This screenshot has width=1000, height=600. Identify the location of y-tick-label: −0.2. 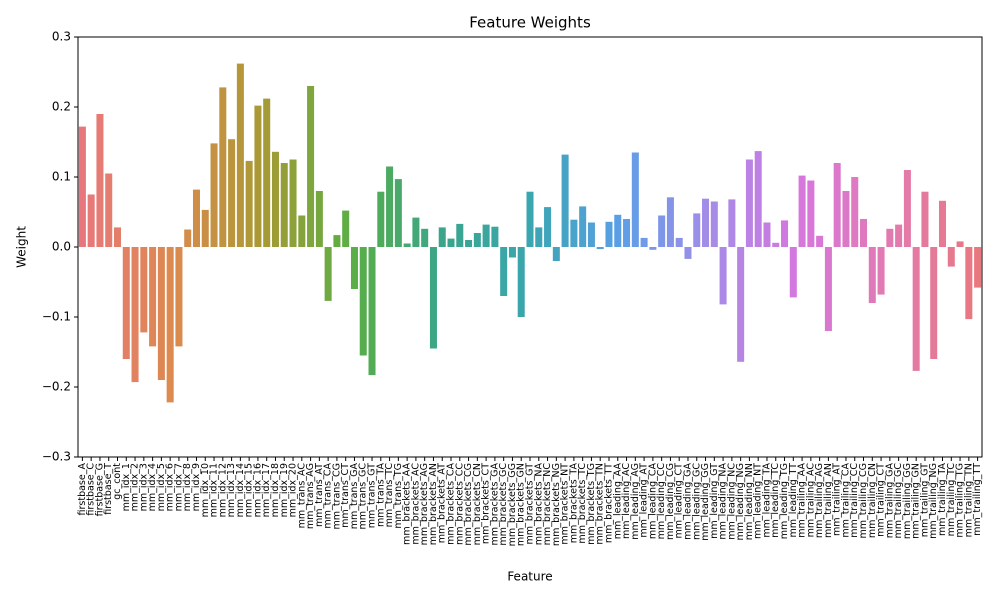
(56, 387).